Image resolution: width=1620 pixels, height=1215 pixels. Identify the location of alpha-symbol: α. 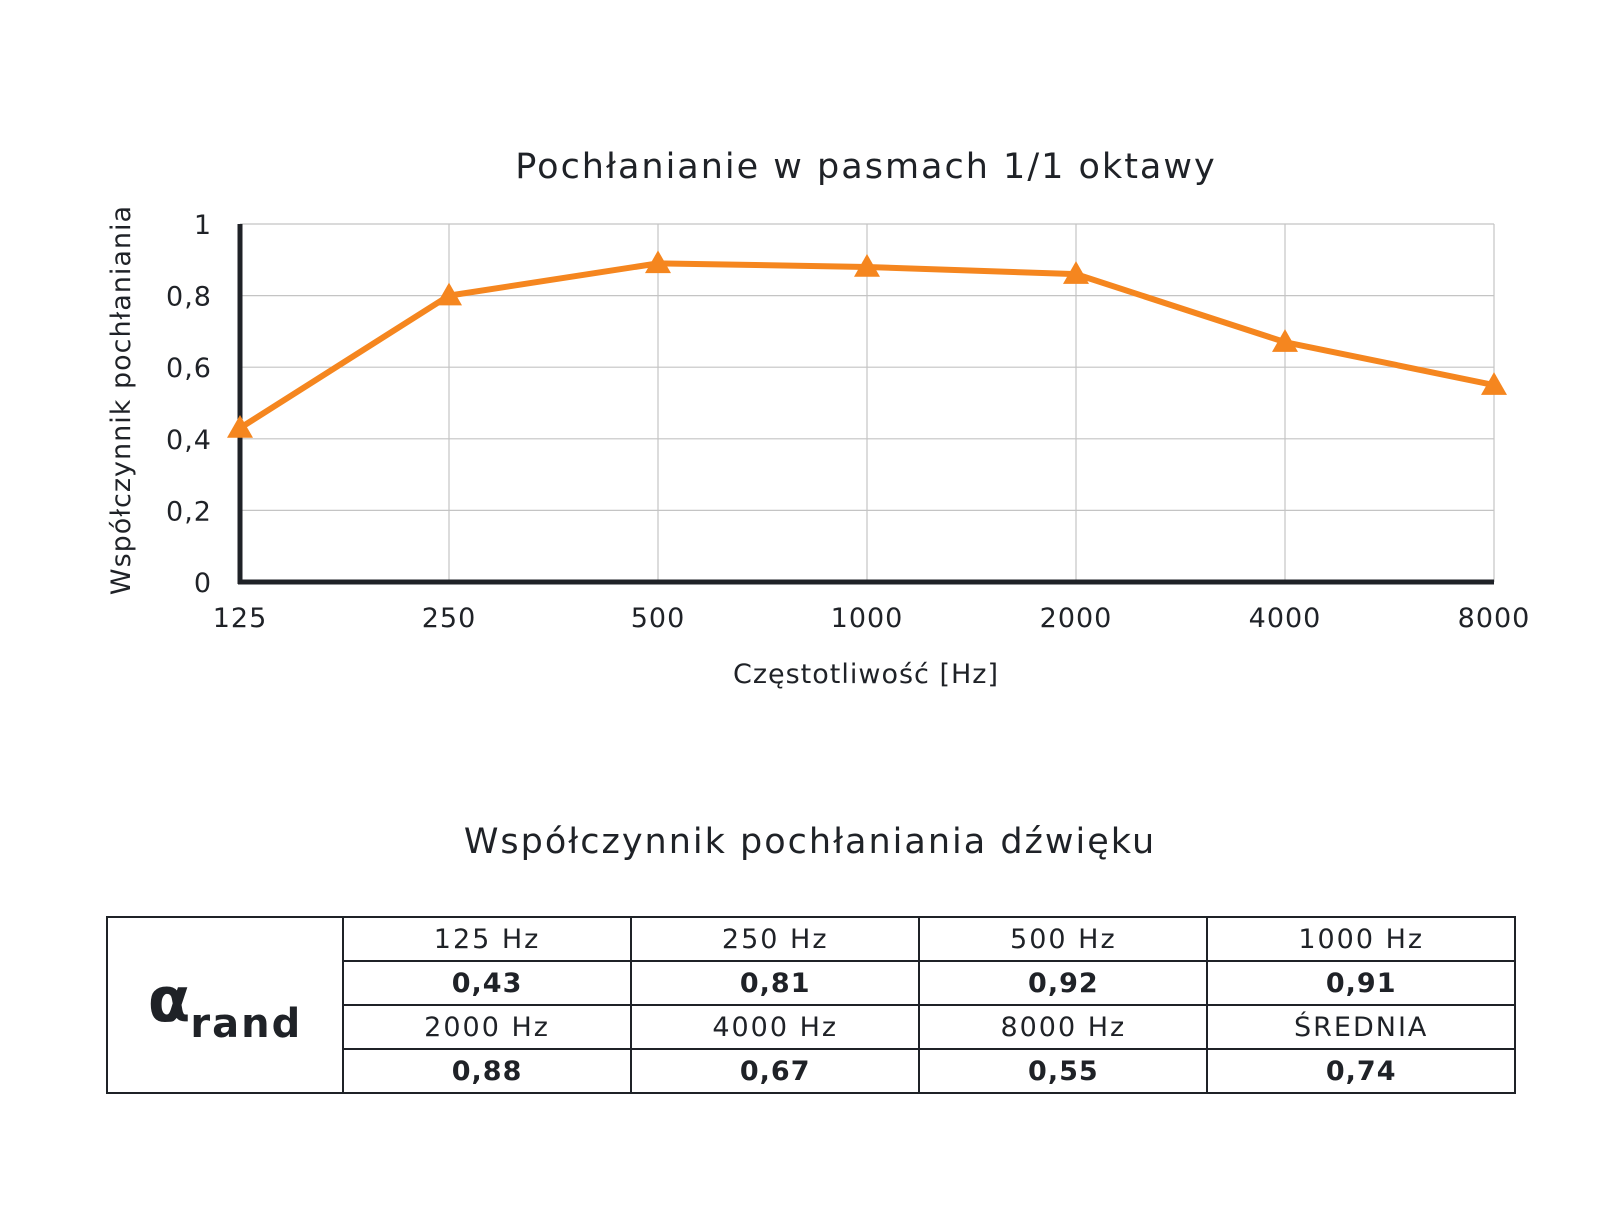
(169, 999).